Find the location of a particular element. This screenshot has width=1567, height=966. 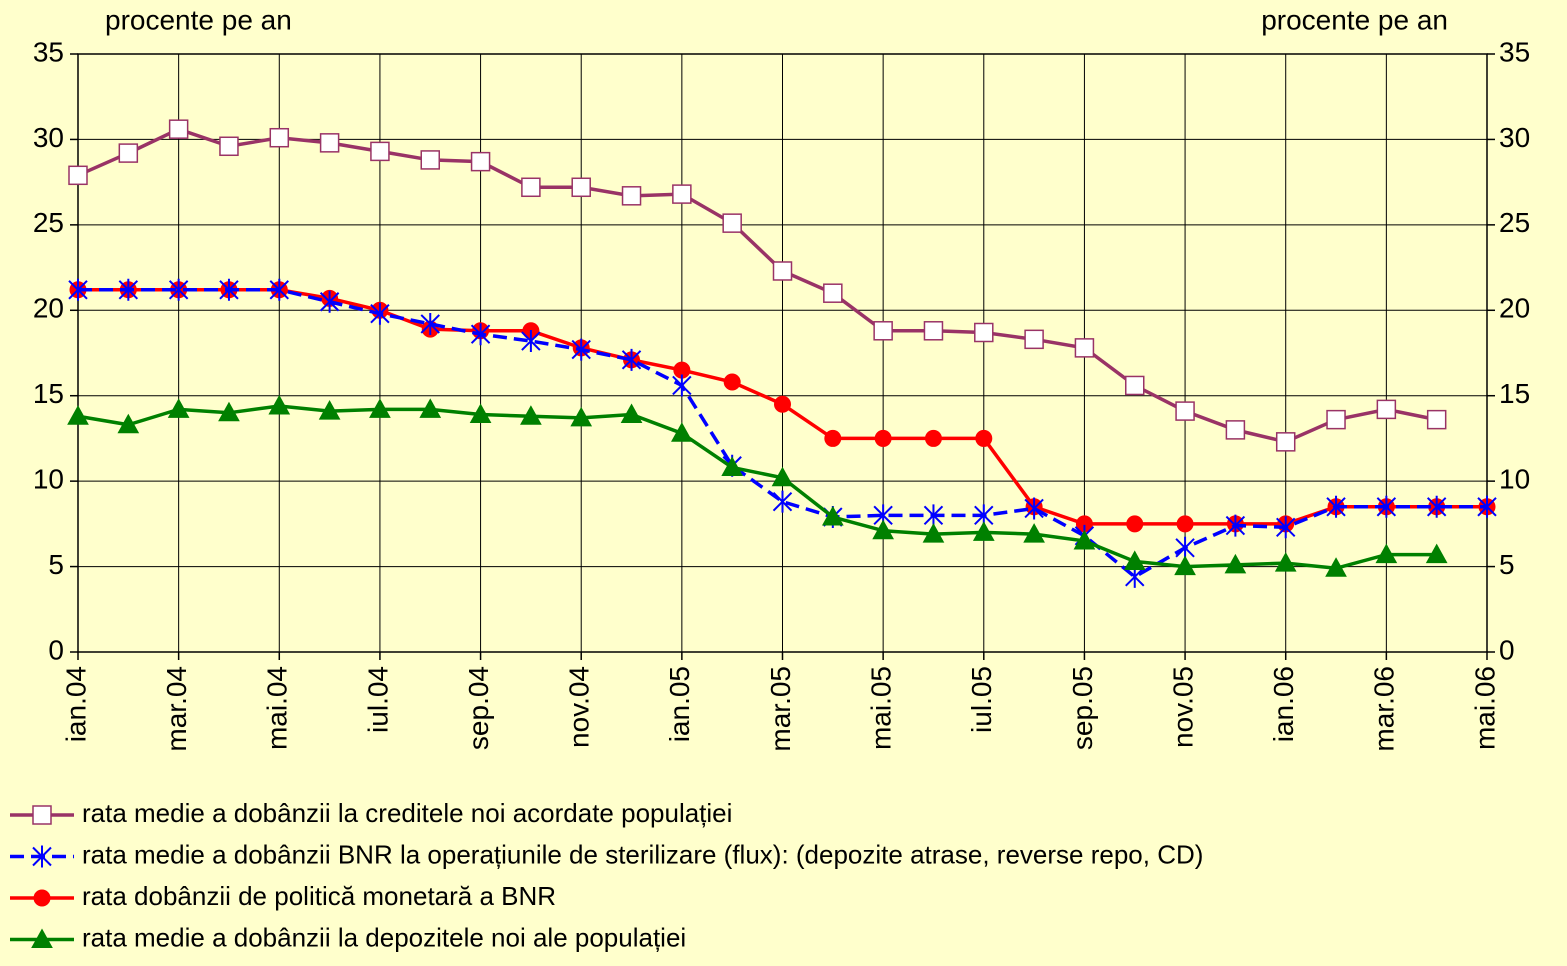

legend-entry: rata dobânzii de politică monetară a BNR is located at coordinates (283, 896).